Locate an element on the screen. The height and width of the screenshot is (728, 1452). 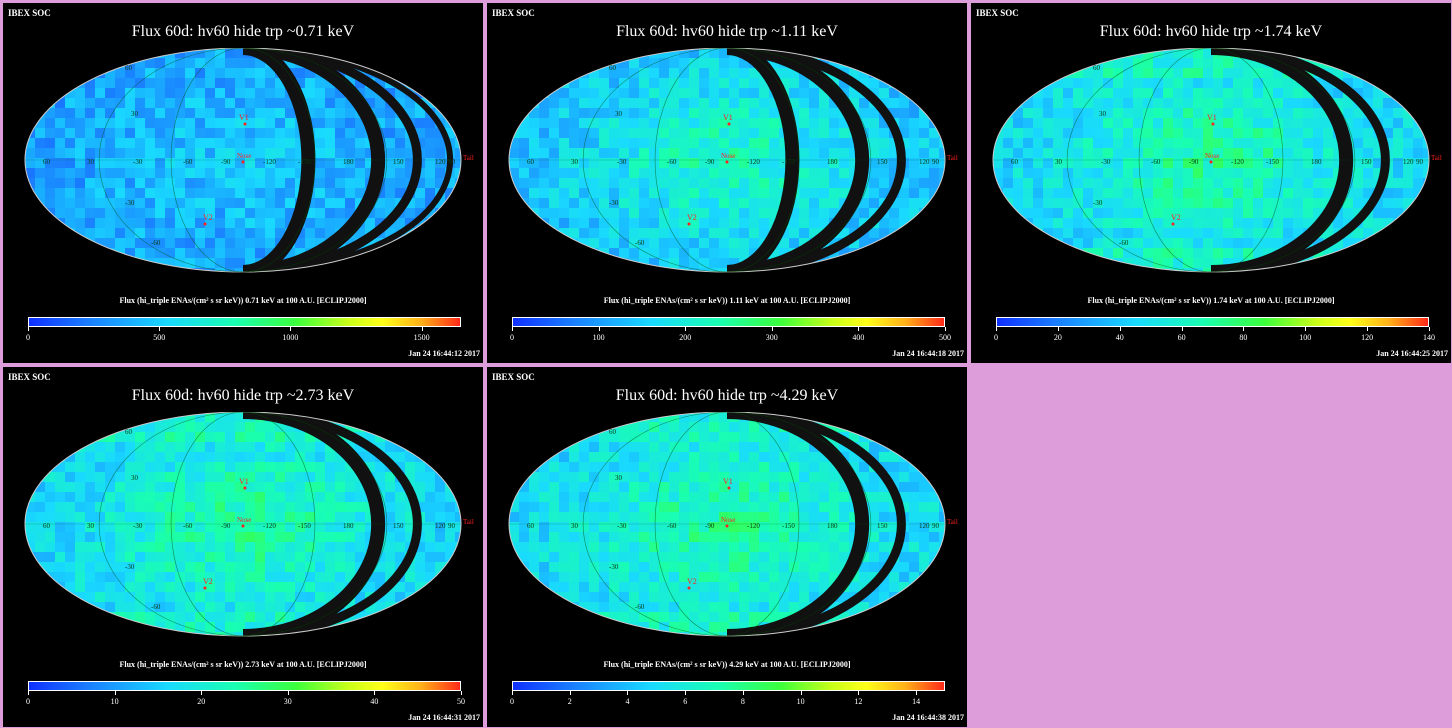
source-tag: IBEX SOC is located at coordinates (997, 13).